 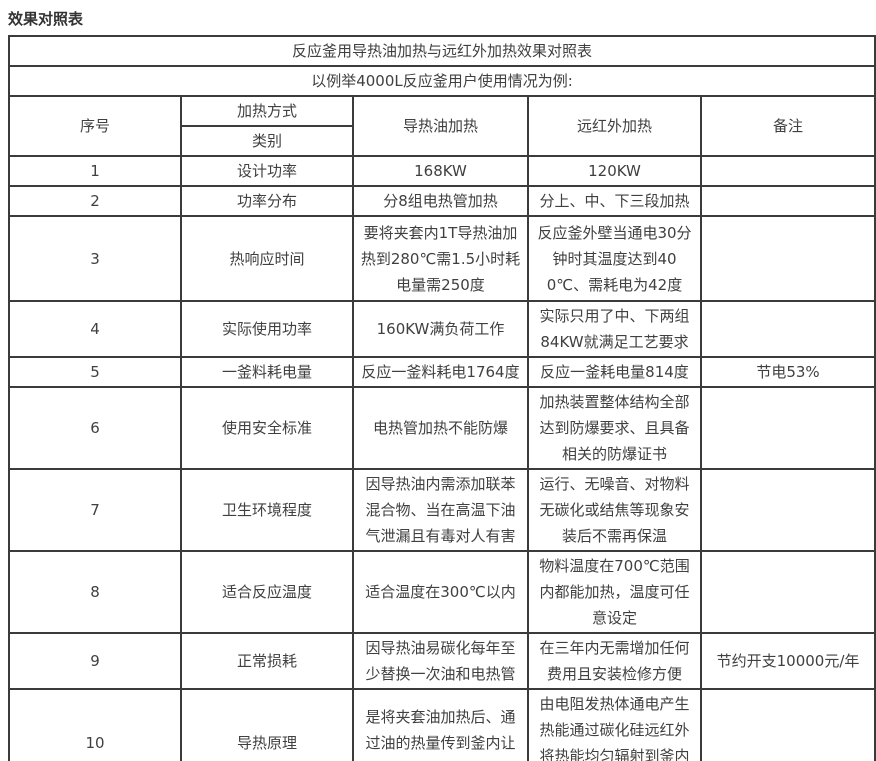 What do you see at coordinates (95, 258) in the screenshot?
I see `cell-seq: 3` at bounding box center [95, 258].